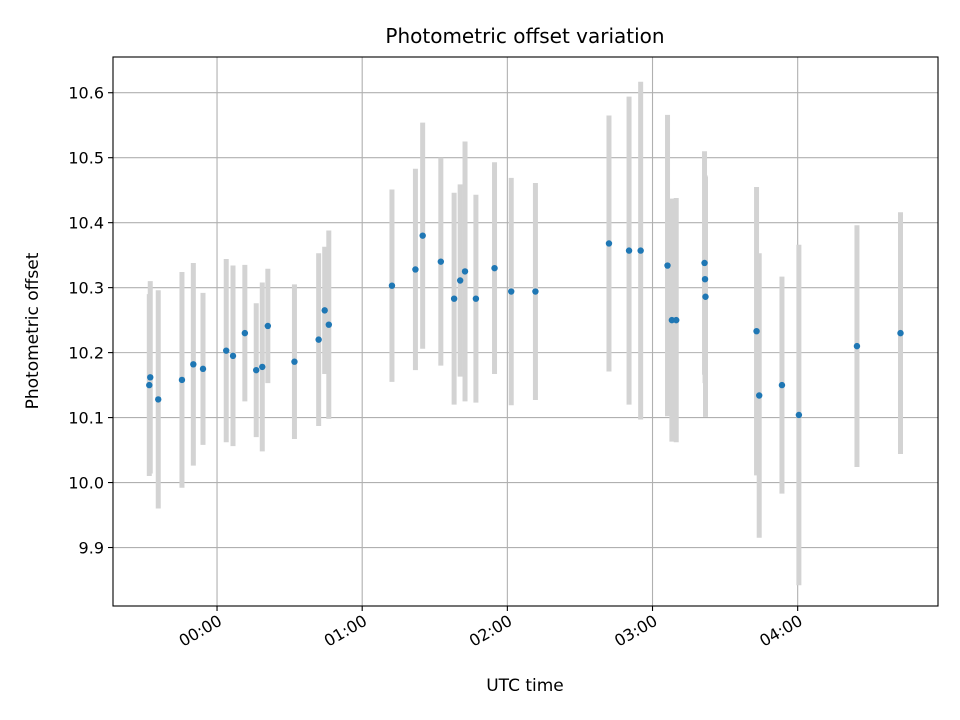 The height and width of the screenshot is (720, 960). What do you see at coordinates (86, 158) in the screenshot?
I see `y-tick-label: 10.5` at bounding box center [86, 158].